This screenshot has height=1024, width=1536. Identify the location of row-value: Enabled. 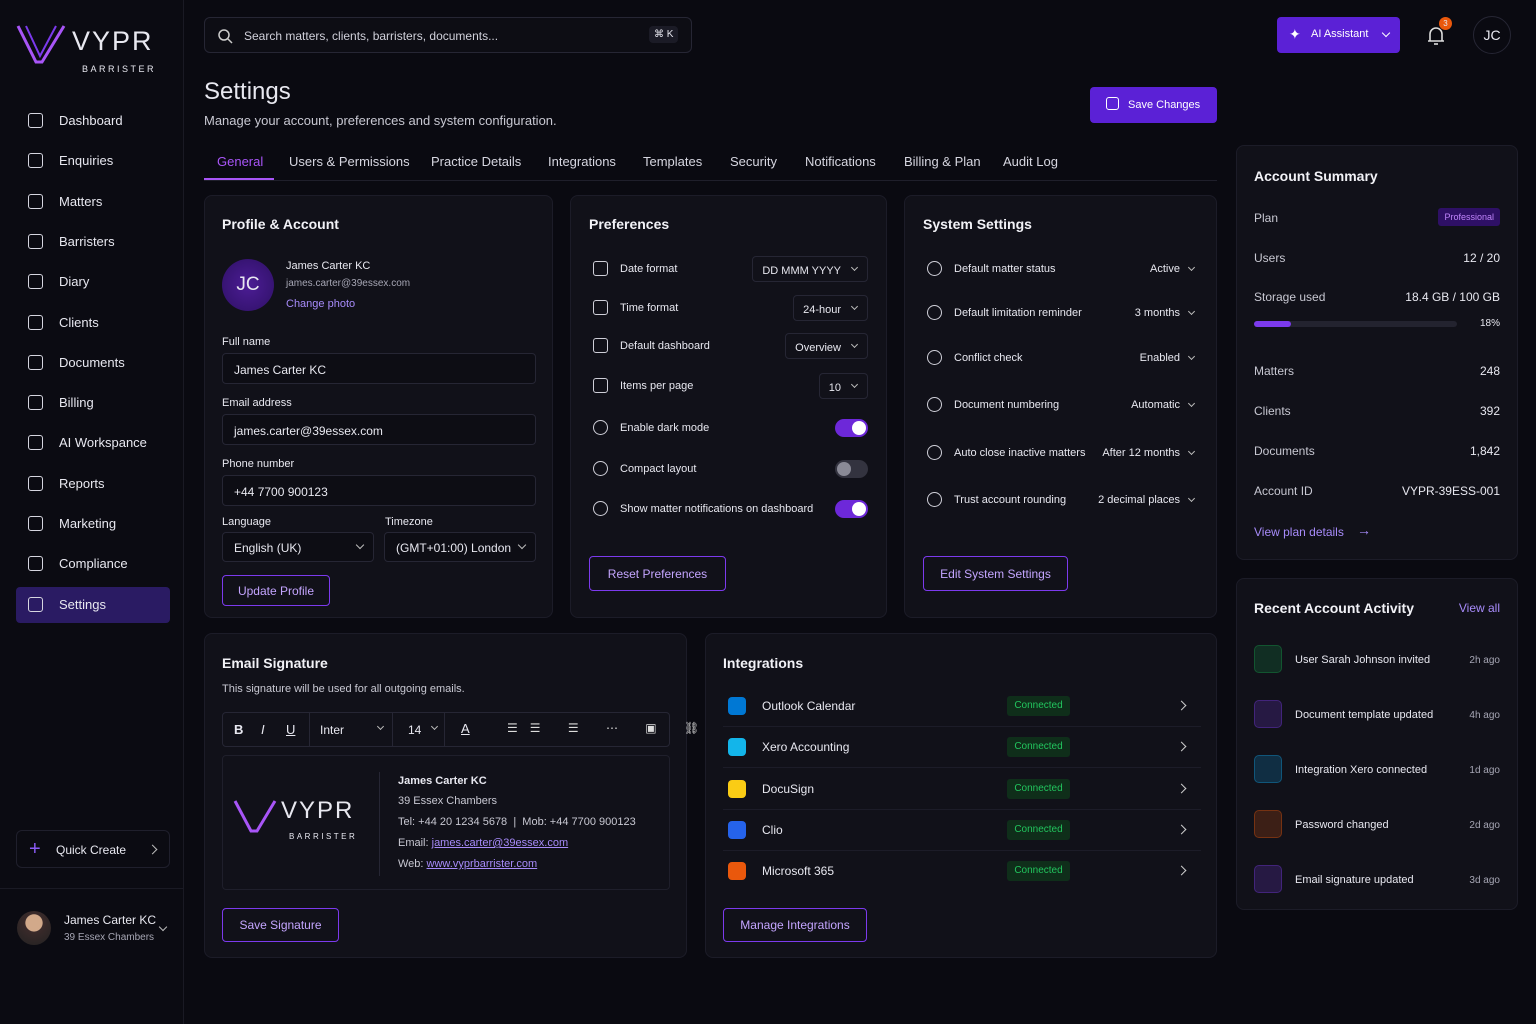
(1159, 358).